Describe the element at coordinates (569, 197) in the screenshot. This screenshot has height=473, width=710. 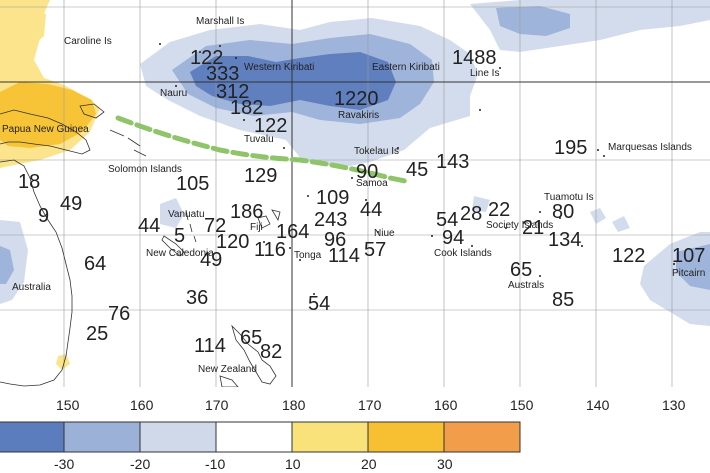
I see `place-label: Tuamotu Is` at that location.